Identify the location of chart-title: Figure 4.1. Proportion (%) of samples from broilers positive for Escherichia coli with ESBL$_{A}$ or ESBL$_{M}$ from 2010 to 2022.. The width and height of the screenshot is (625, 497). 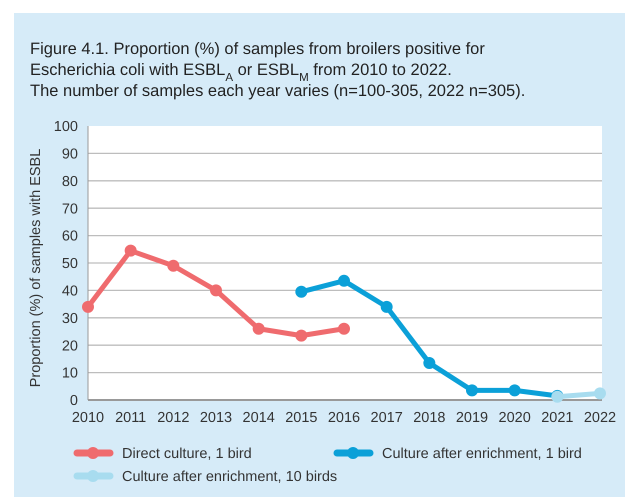
(258, 62).